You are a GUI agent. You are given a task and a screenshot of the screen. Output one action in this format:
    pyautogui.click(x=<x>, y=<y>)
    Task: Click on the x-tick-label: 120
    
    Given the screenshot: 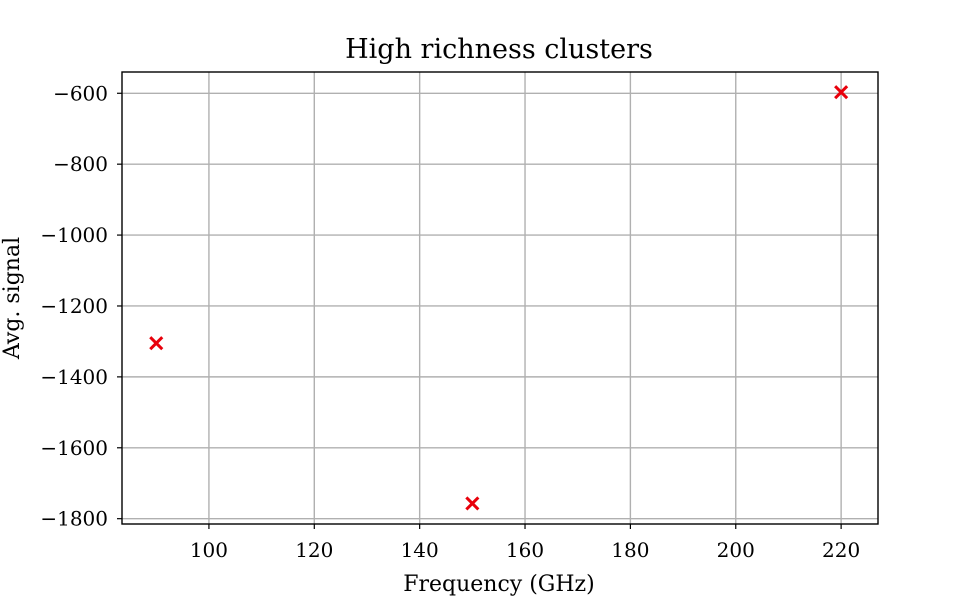 What is the action you would take?
    pyautogui.click(x=314, y=550)
    